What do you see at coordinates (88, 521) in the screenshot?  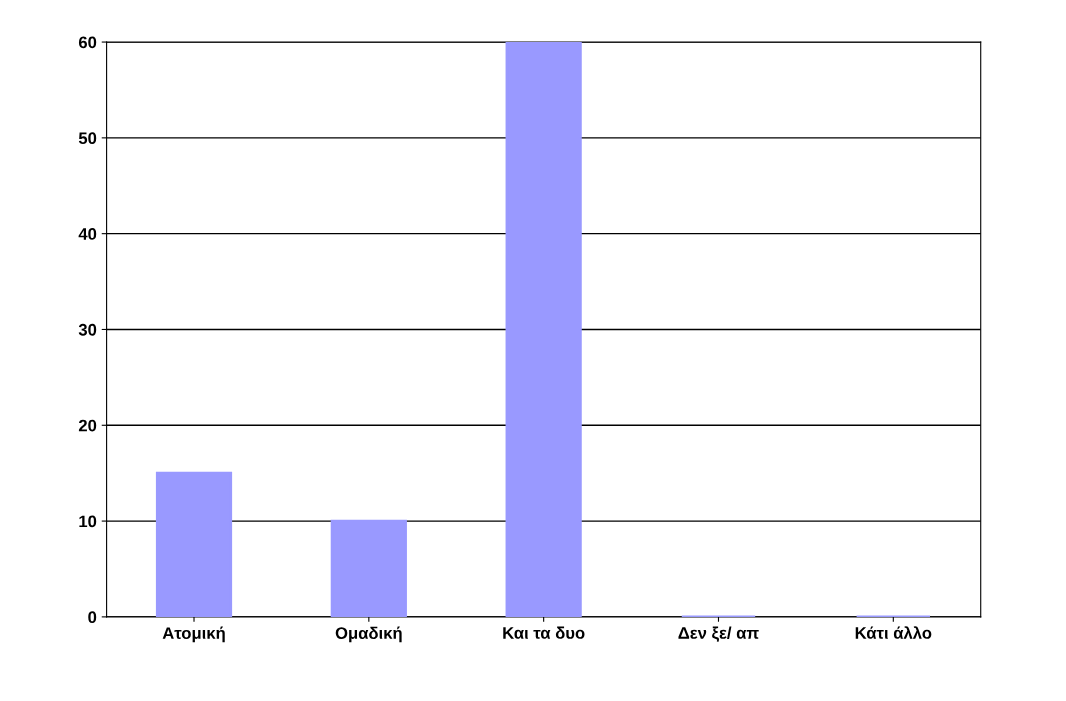 I see `y-tick-label: 10` at bounding box center [88, 521].